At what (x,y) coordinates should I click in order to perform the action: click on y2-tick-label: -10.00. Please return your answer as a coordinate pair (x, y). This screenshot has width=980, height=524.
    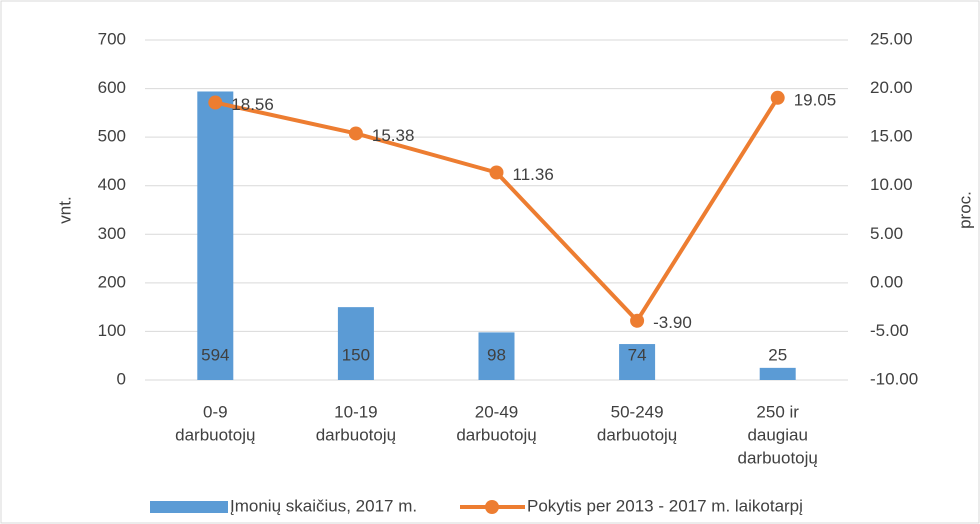
    Looking at the image, I should click on (894, 378).